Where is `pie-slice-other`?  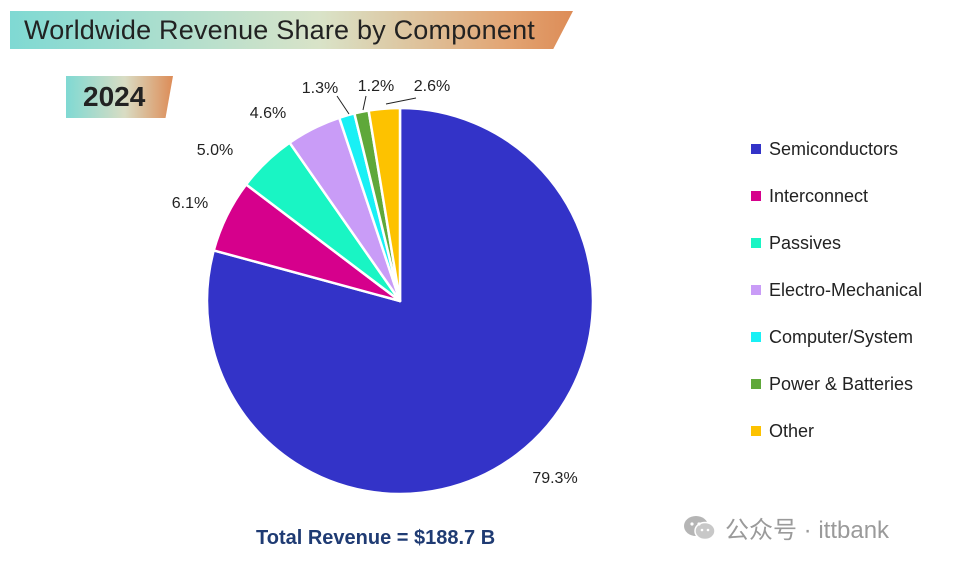 pie-slice-other is located at coordinates (384, 204).